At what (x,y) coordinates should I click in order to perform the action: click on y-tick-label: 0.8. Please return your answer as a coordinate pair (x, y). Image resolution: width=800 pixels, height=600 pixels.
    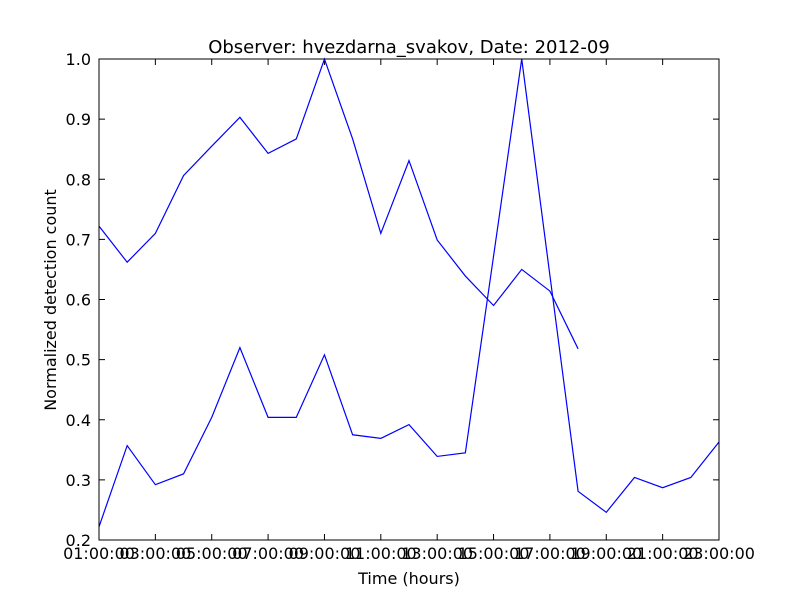
    Looking at the image, I should click on (78, 179).